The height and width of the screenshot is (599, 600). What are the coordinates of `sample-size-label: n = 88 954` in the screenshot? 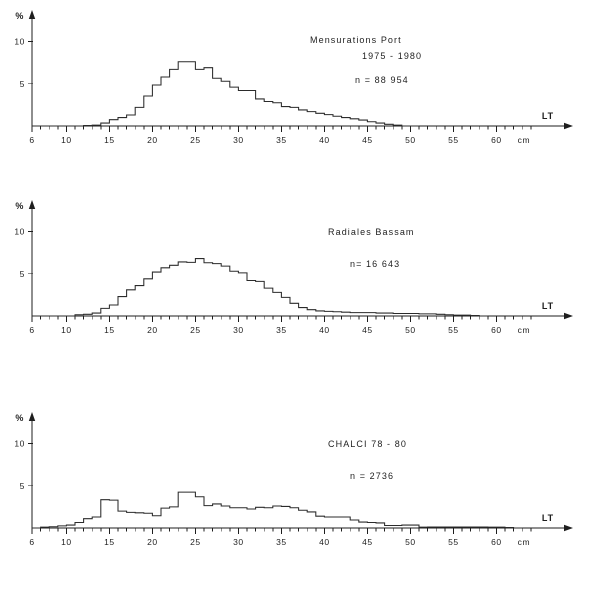 It's located at (382, 80).